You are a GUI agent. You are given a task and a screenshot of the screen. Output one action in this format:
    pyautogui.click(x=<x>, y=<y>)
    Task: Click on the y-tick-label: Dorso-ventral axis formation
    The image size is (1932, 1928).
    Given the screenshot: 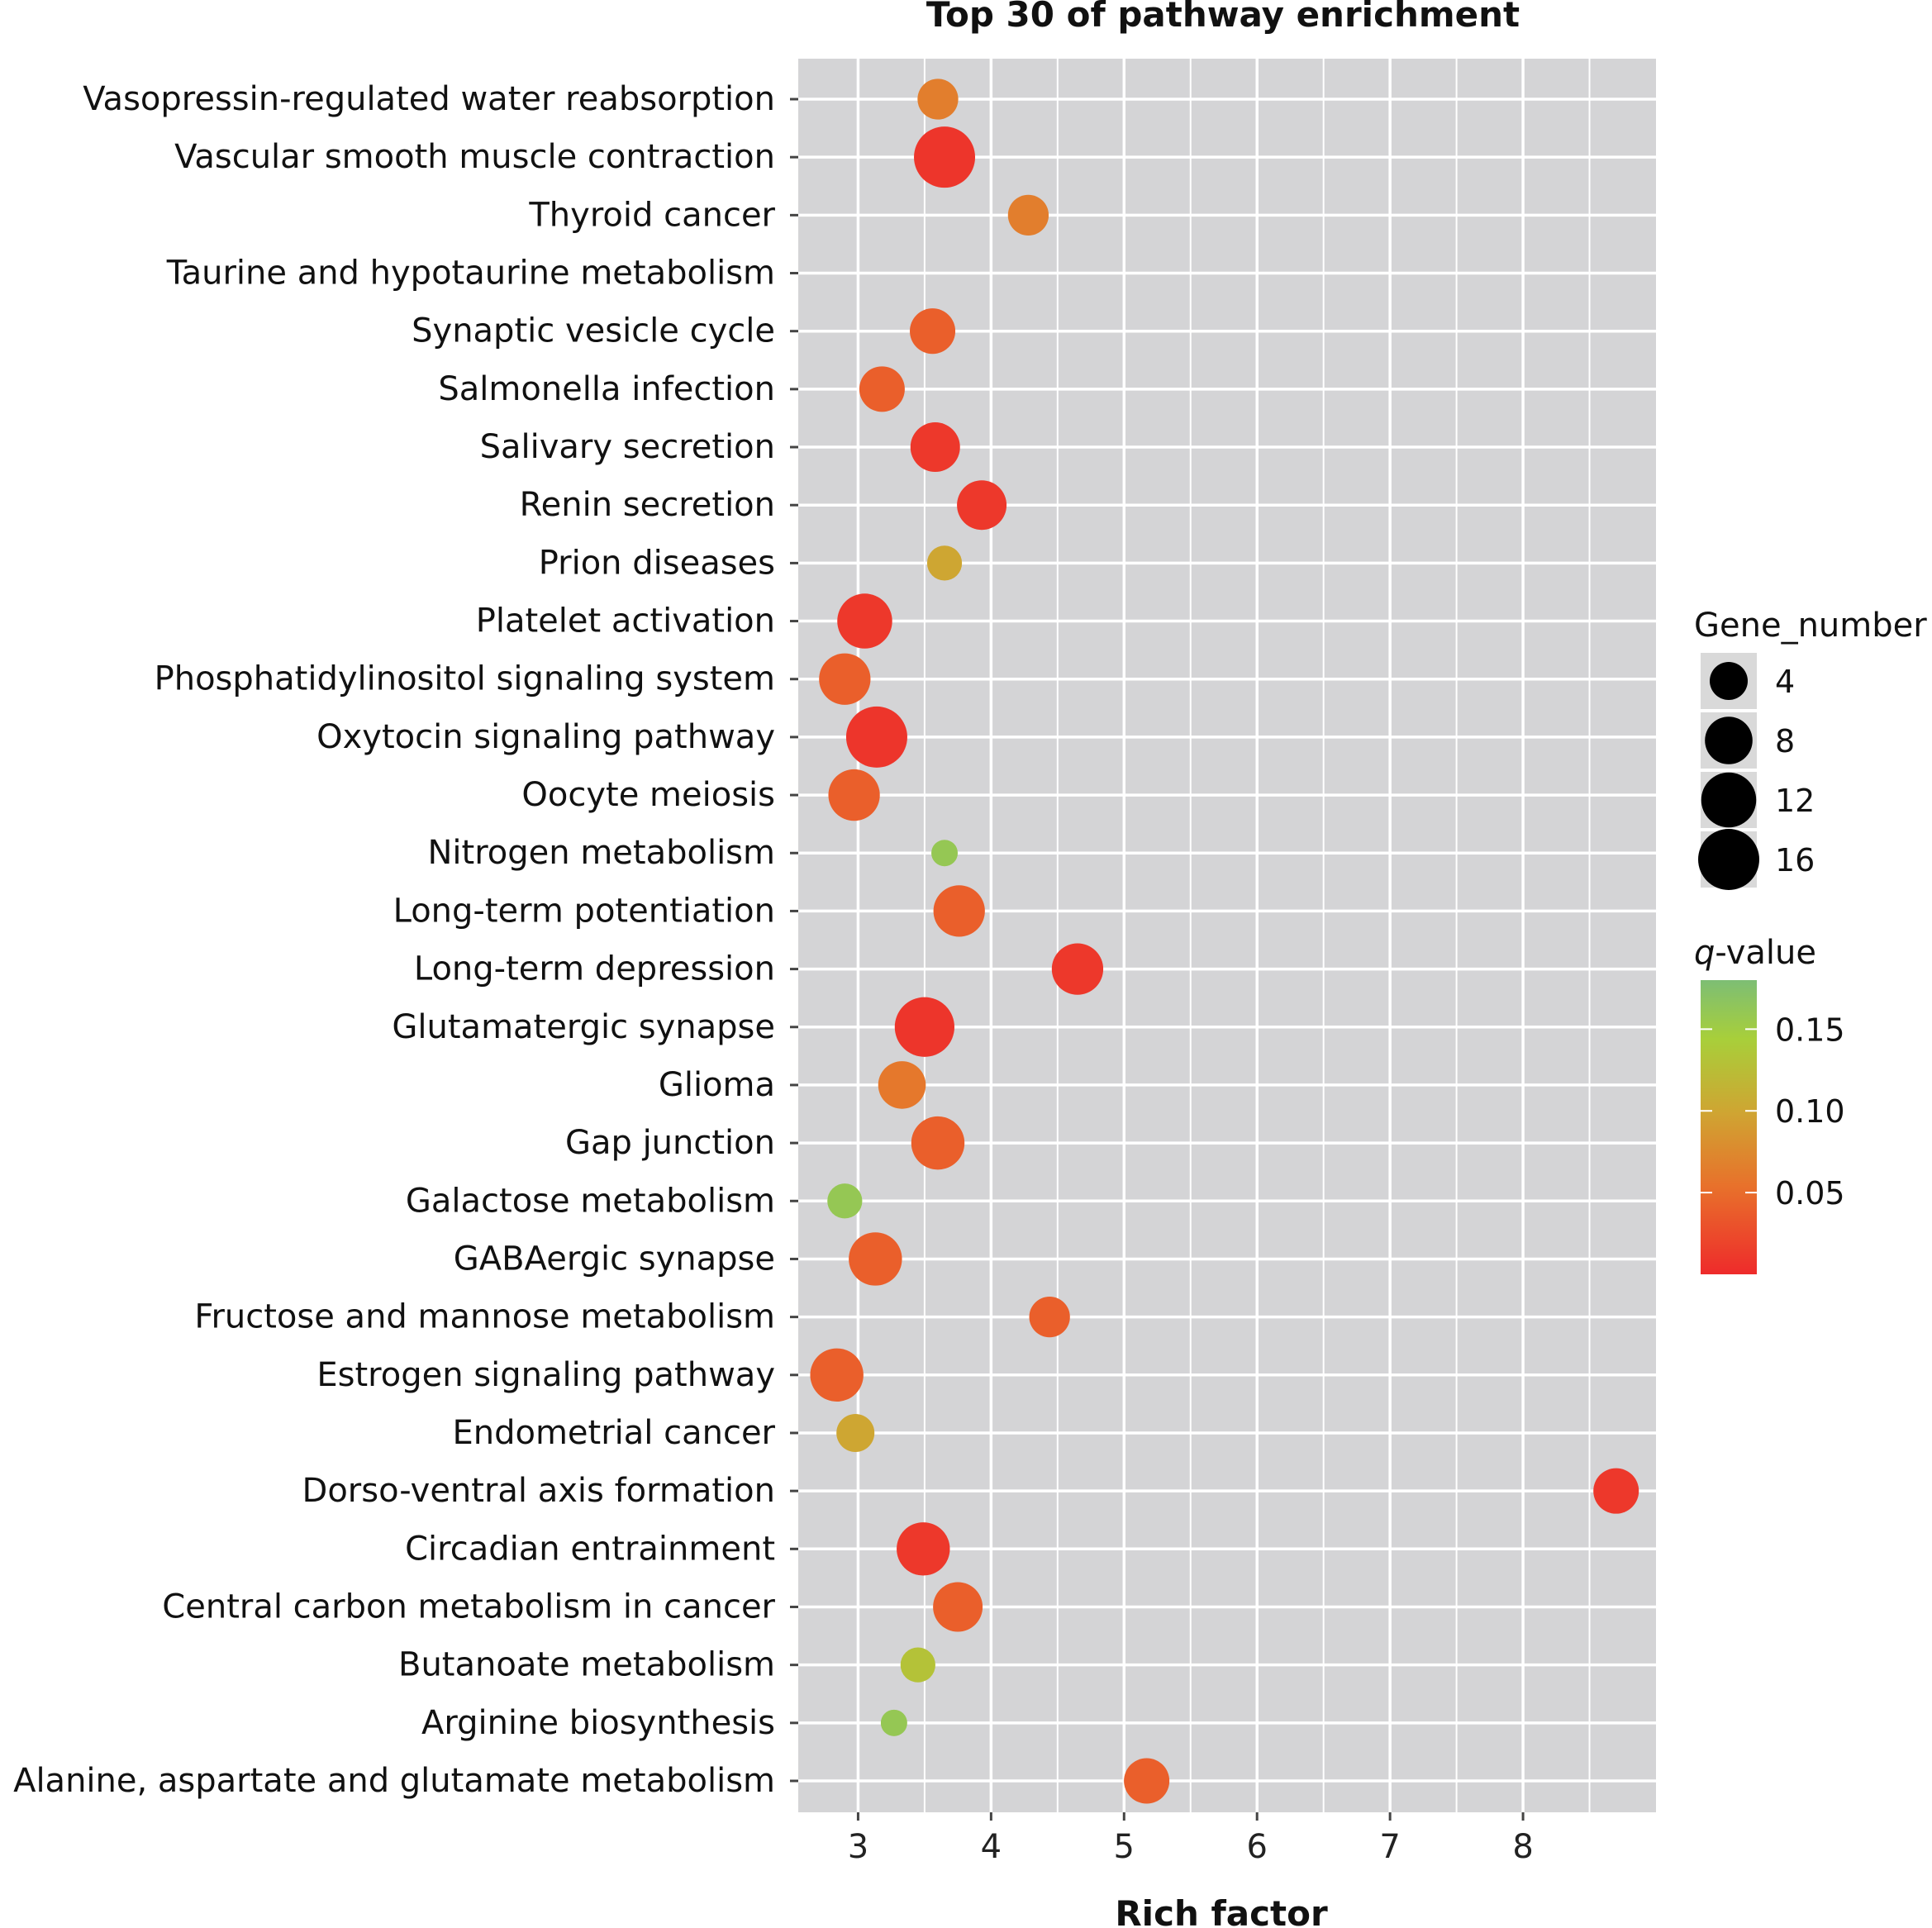 What is the action you would take?
    pyautogui.click(x=538, y=1491)
    